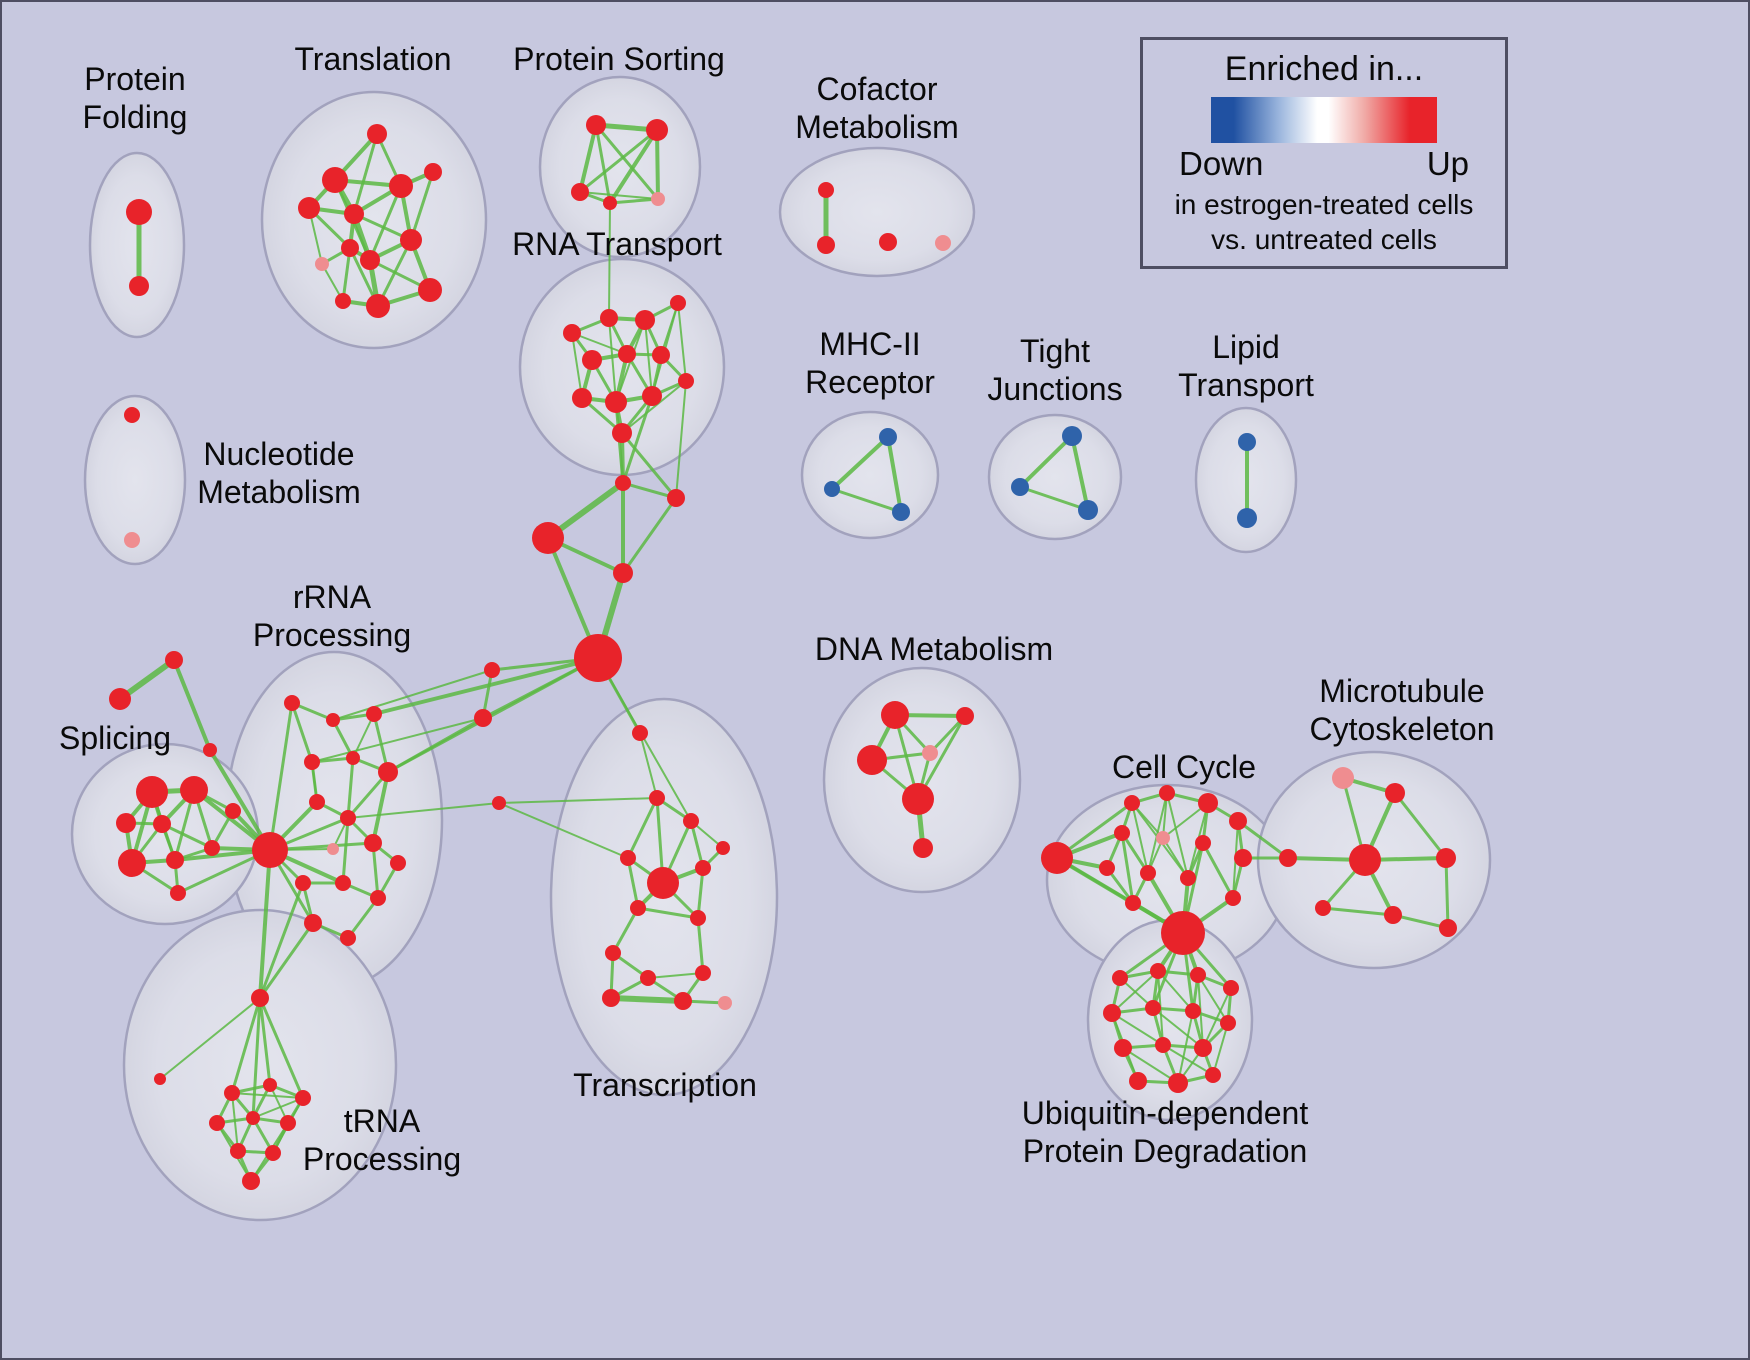 The width and height of the screenshot is (1750, 1360). Describe the element at coordinates (1165, 1132) in the screenshot. I see `cluster-label-ubiquitin-degradation: Ubiquitin-dependent Protein Degradation` at that location.